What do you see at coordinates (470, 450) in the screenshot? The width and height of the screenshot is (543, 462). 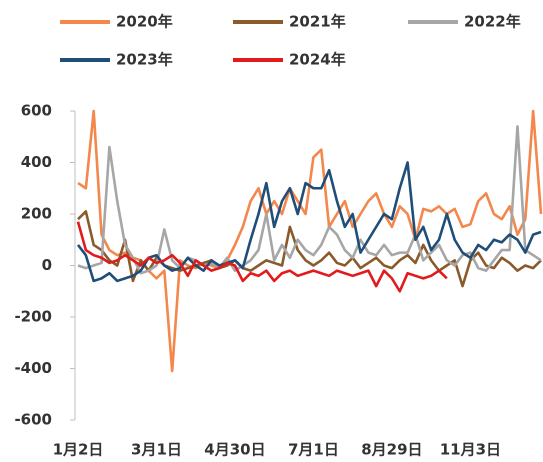 I see `x-tick-label: 11月3日` at bounding box center [470, 450].